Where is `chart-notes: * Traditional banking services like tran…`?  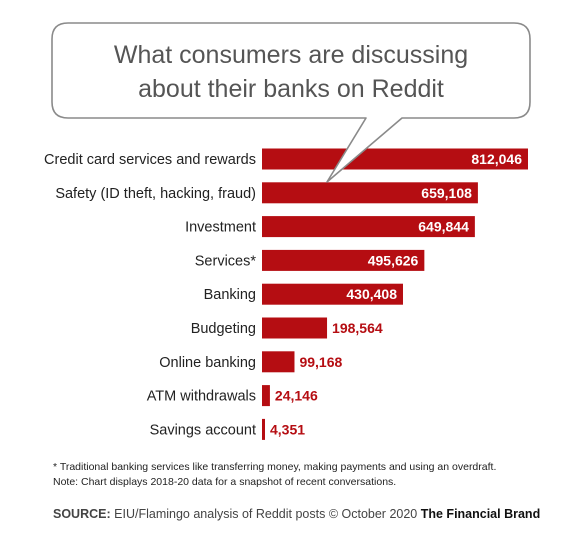
chart-notes: * Traditional banking services like tran… is located at coordinates (313, 475).